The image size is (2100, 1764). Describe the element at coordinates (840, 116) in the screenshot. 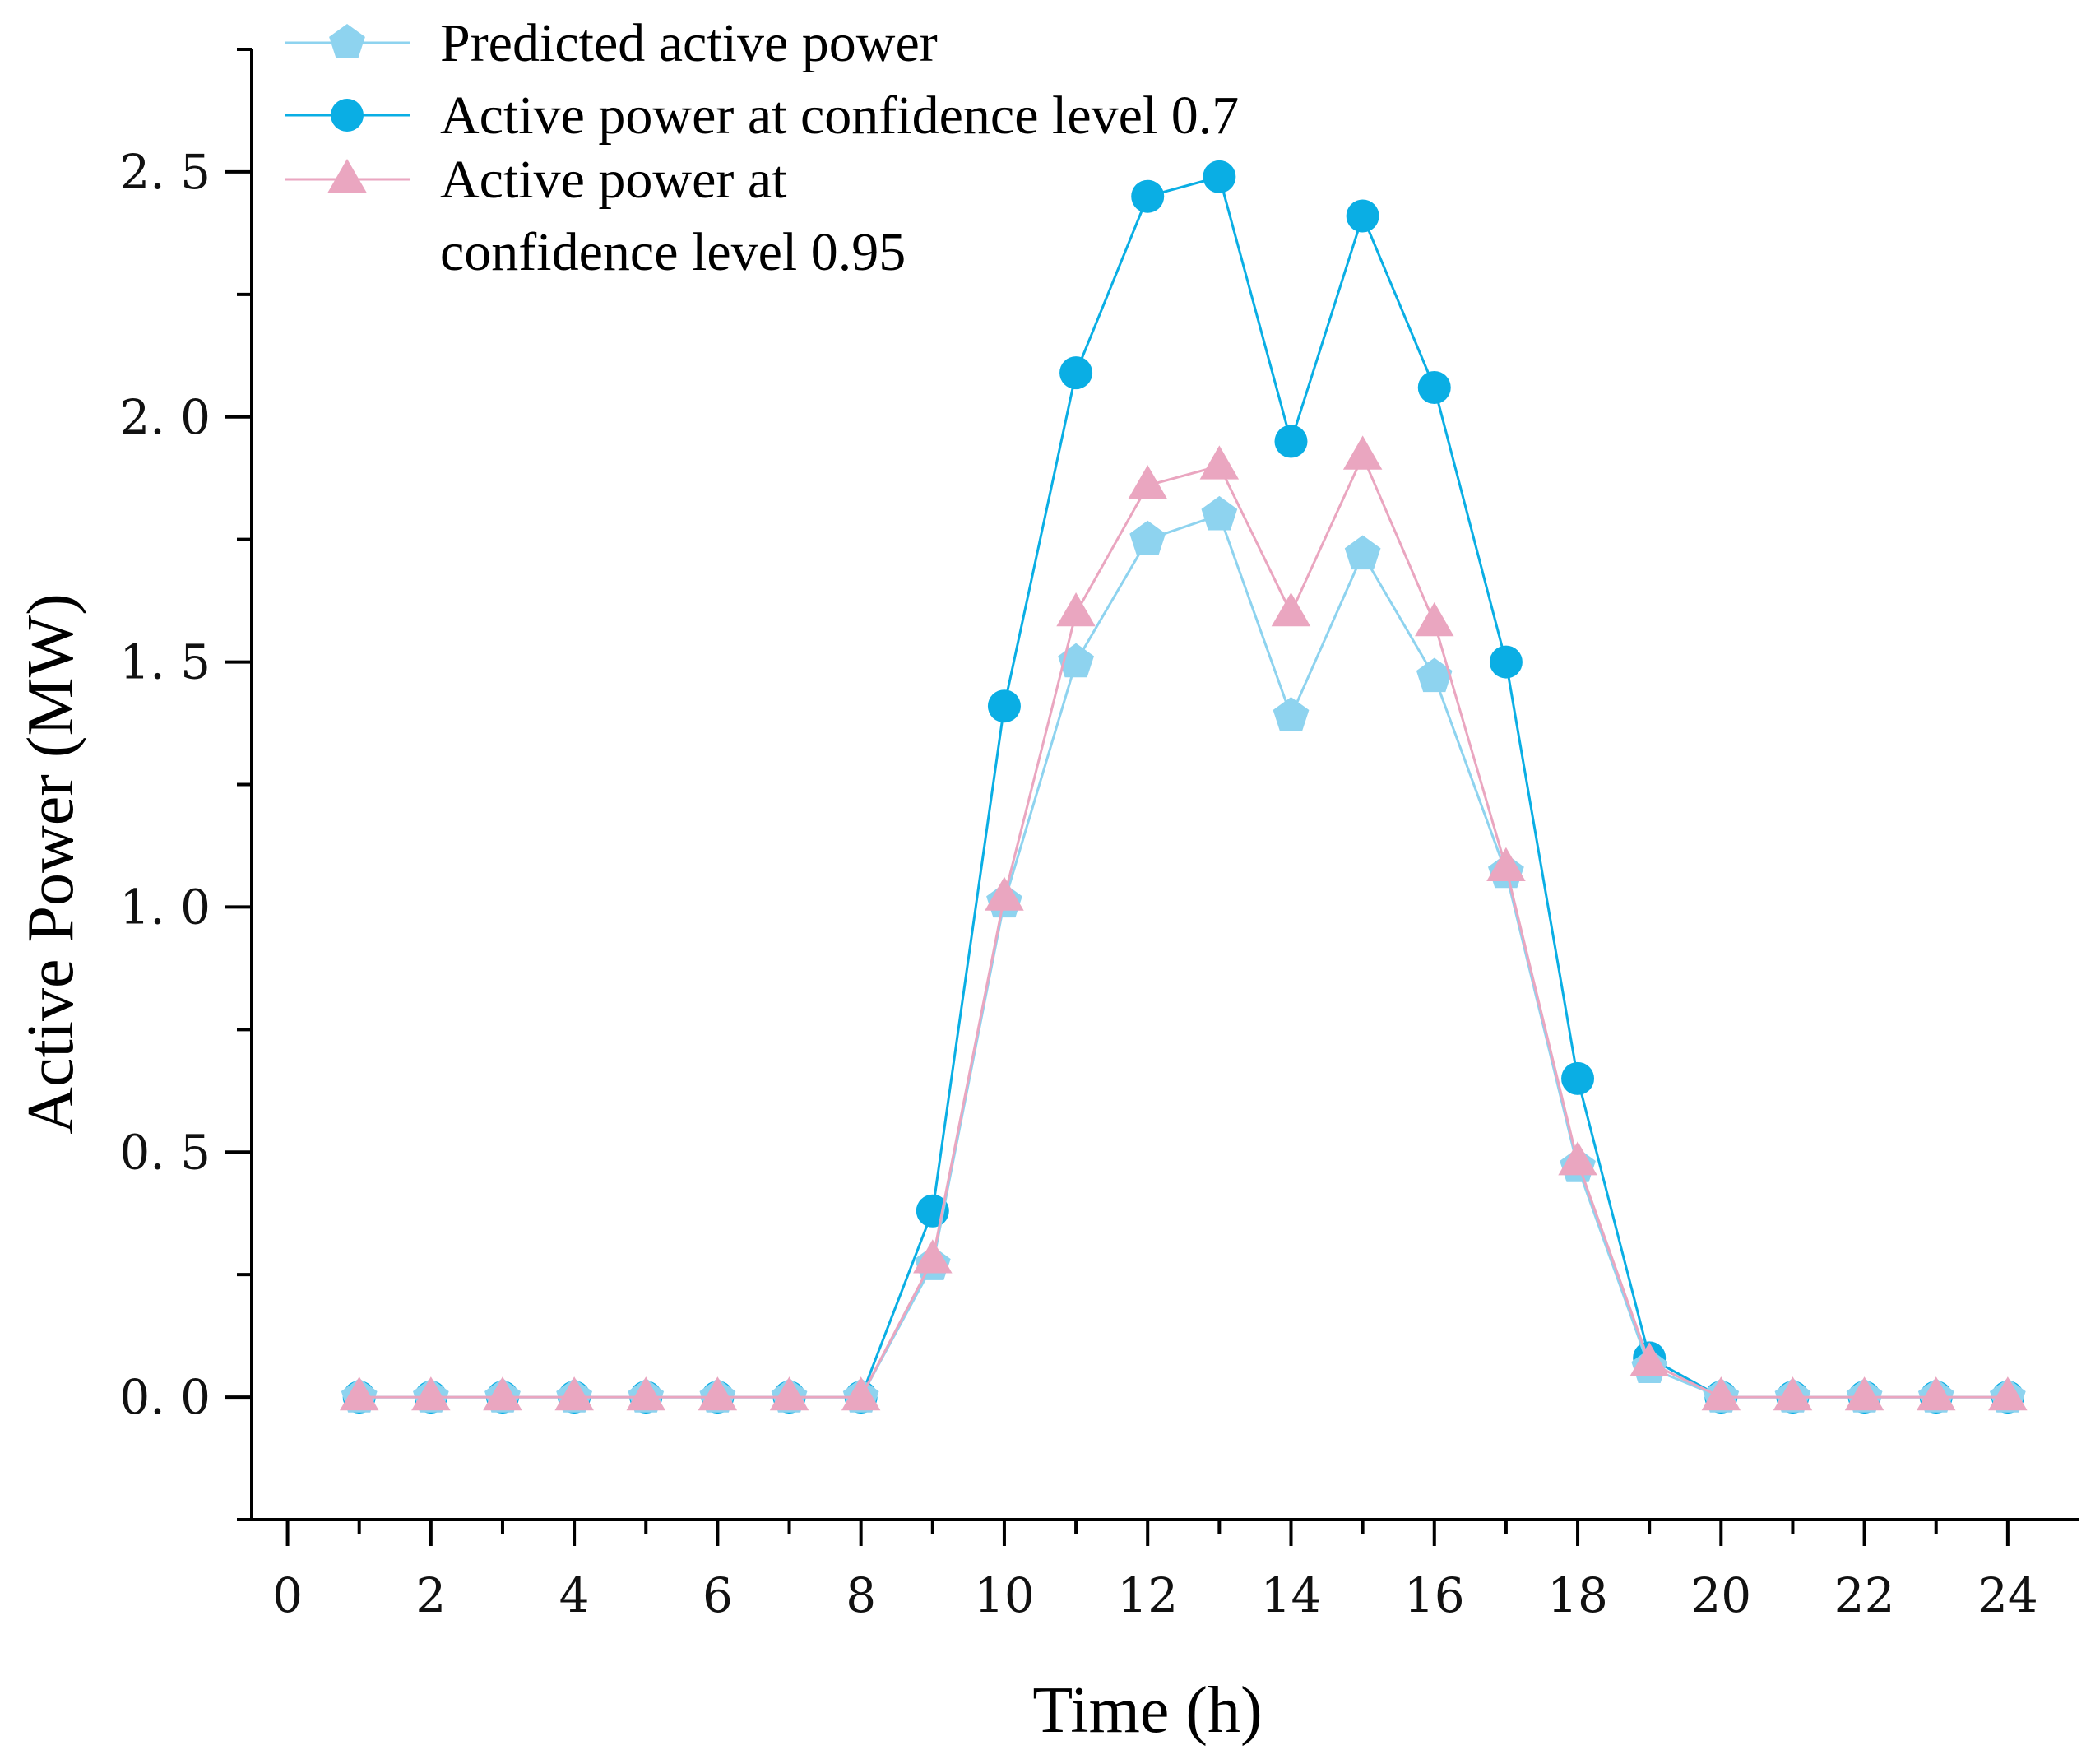

I see `legend-label: Active power at confidence level 0.7` at that location.